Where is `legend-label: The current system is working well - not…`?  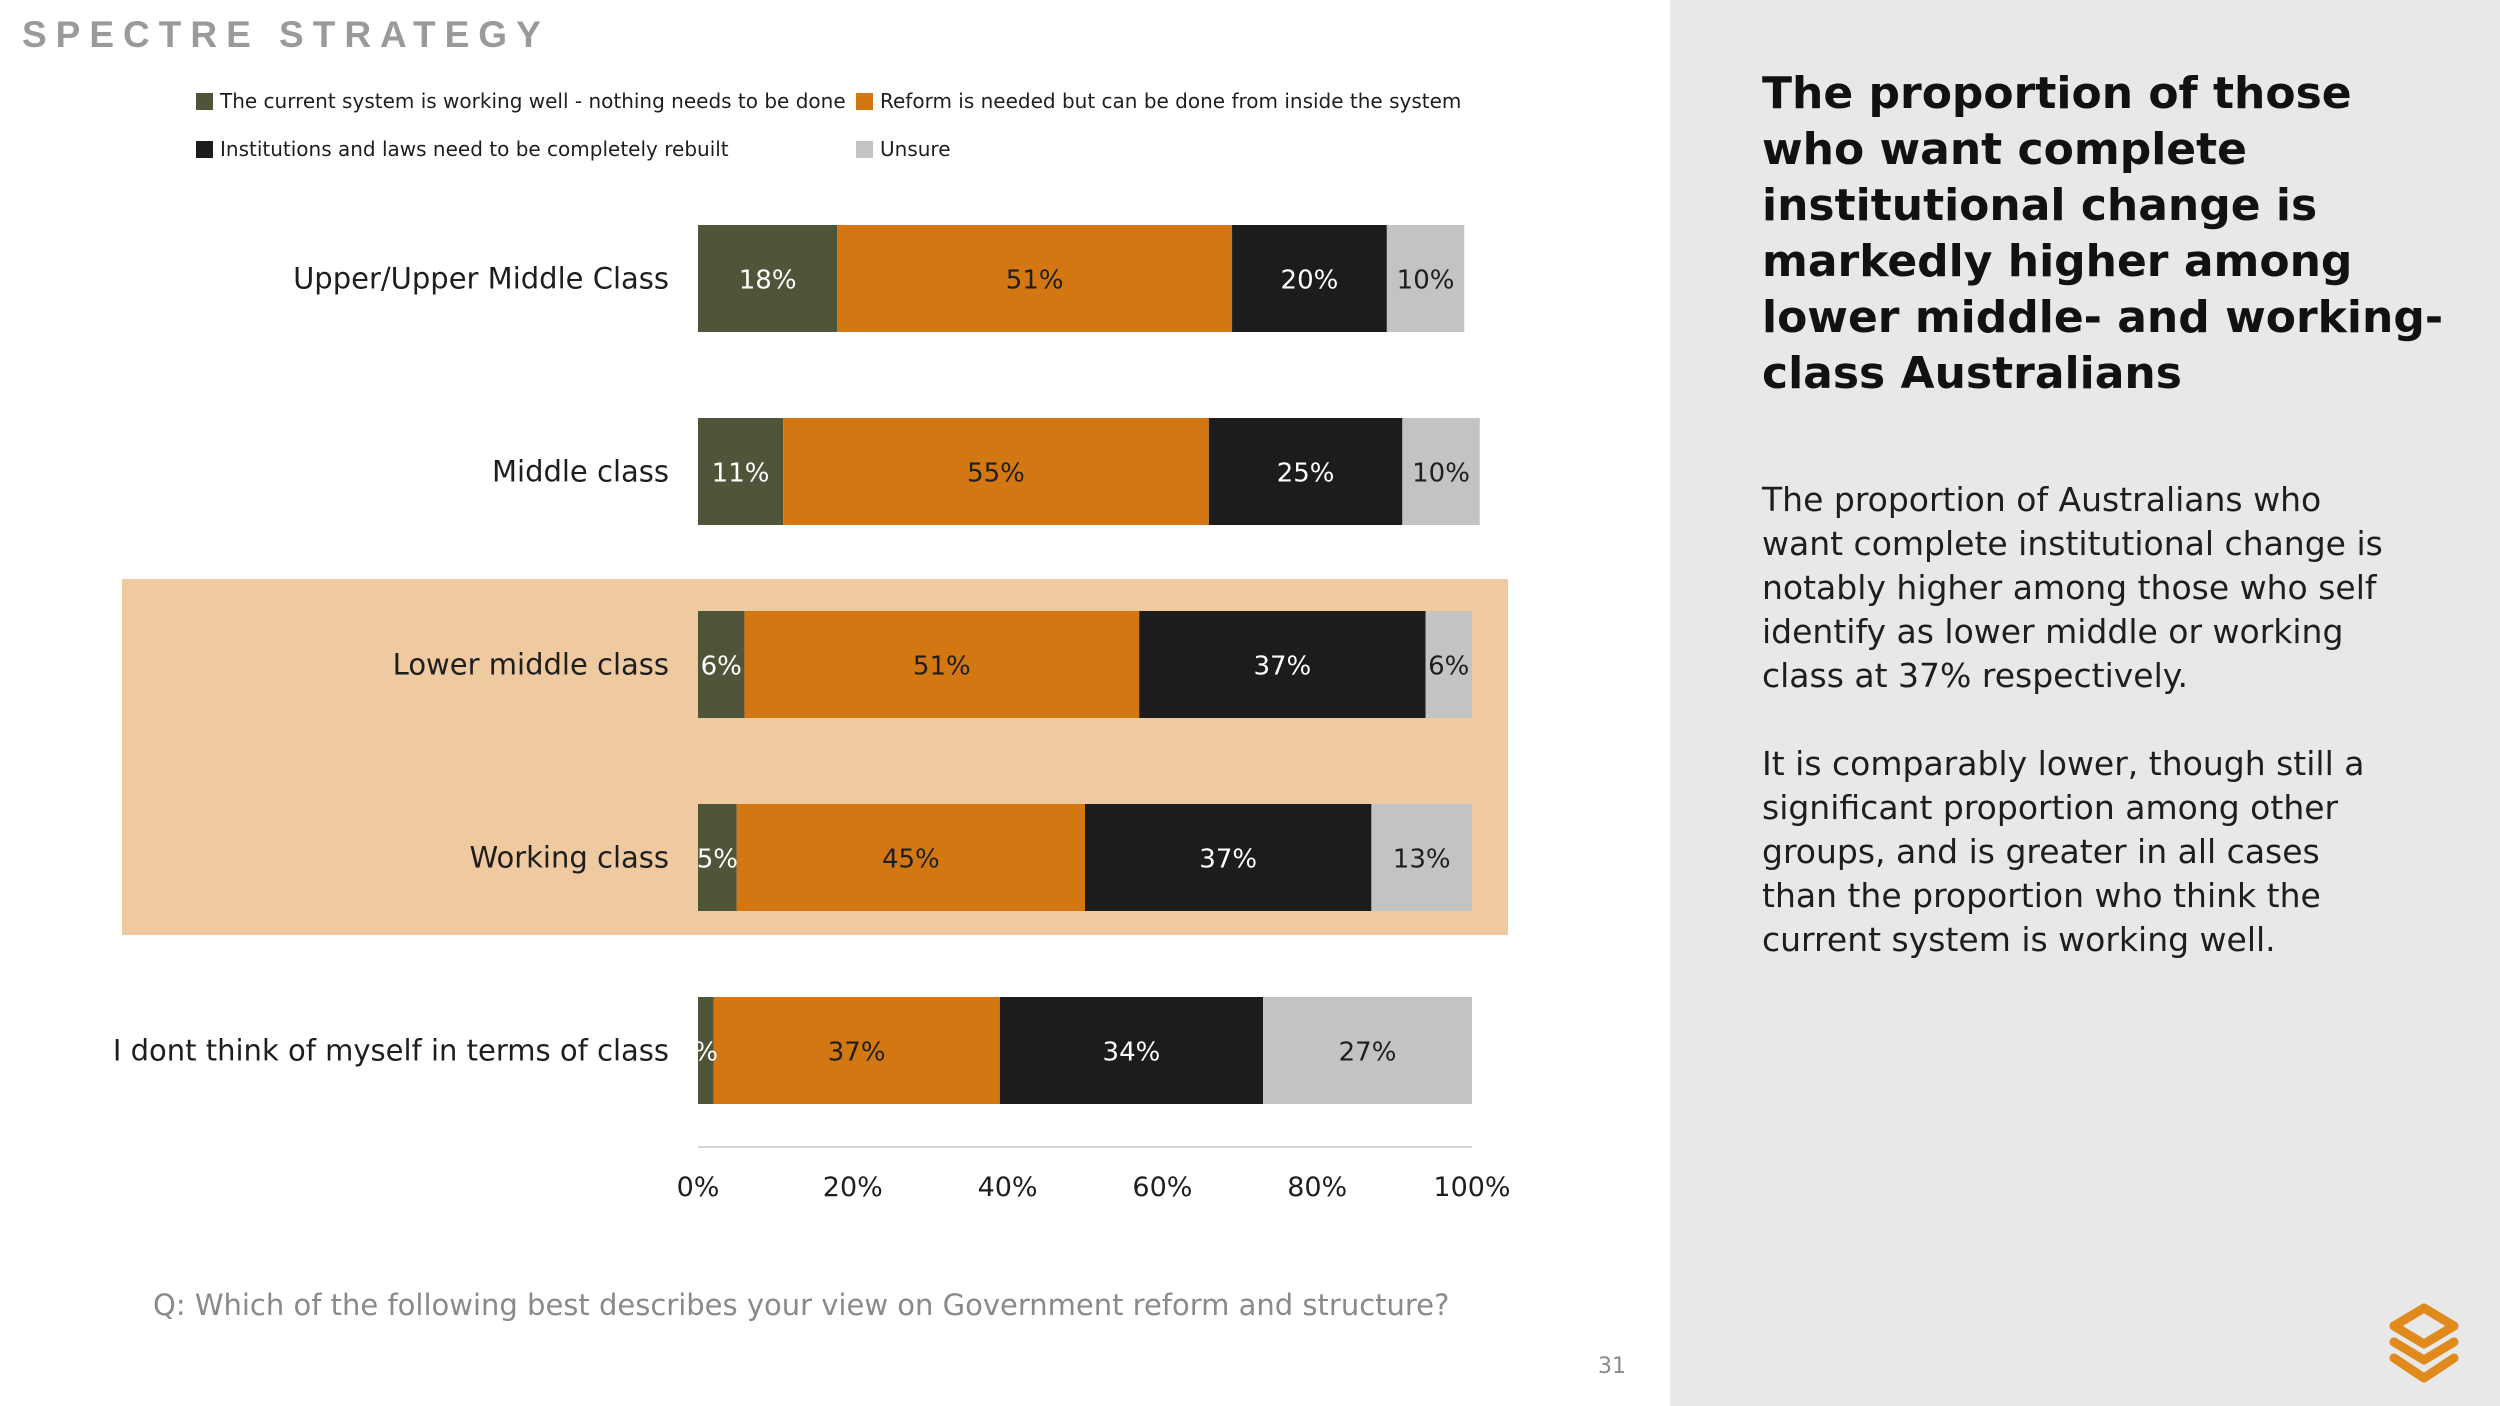
legend-label: The current system is working well - not… is located at coordinates (532, 101).